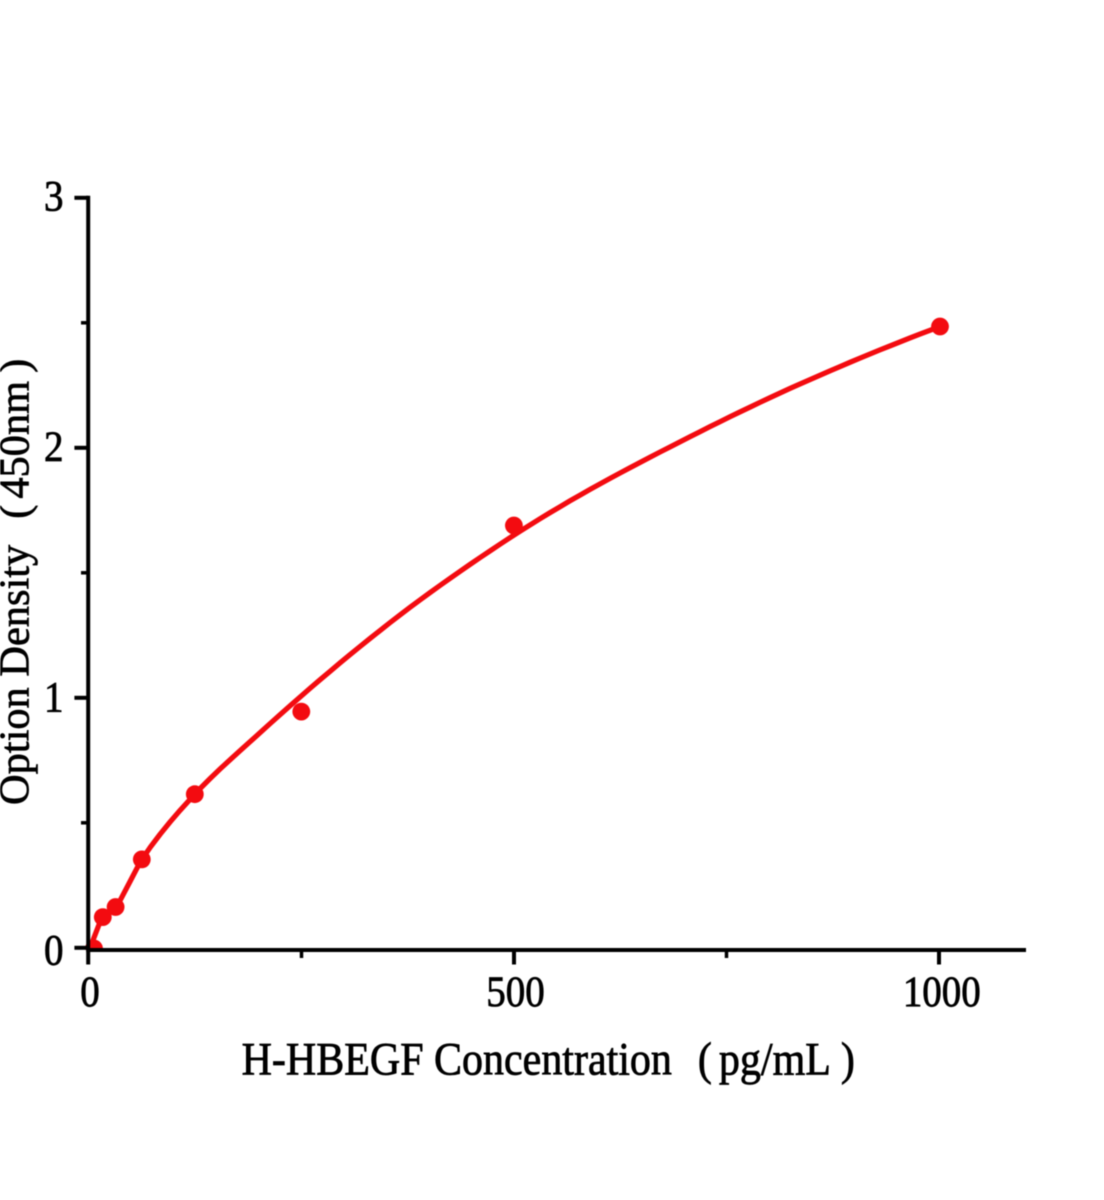  Describe the element at coordinates (54, 696) in the screenshot. I see `svg-text: 1` at that location.